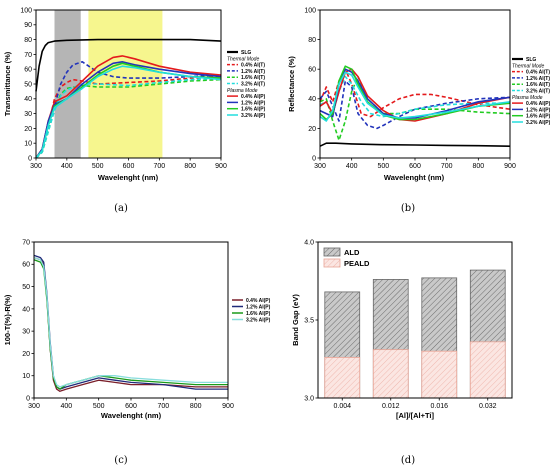 Image resolution: width=550 pixels, height=471 pixels. I want to click on panel-b-series-0-4-al-p, so click(415, 95).